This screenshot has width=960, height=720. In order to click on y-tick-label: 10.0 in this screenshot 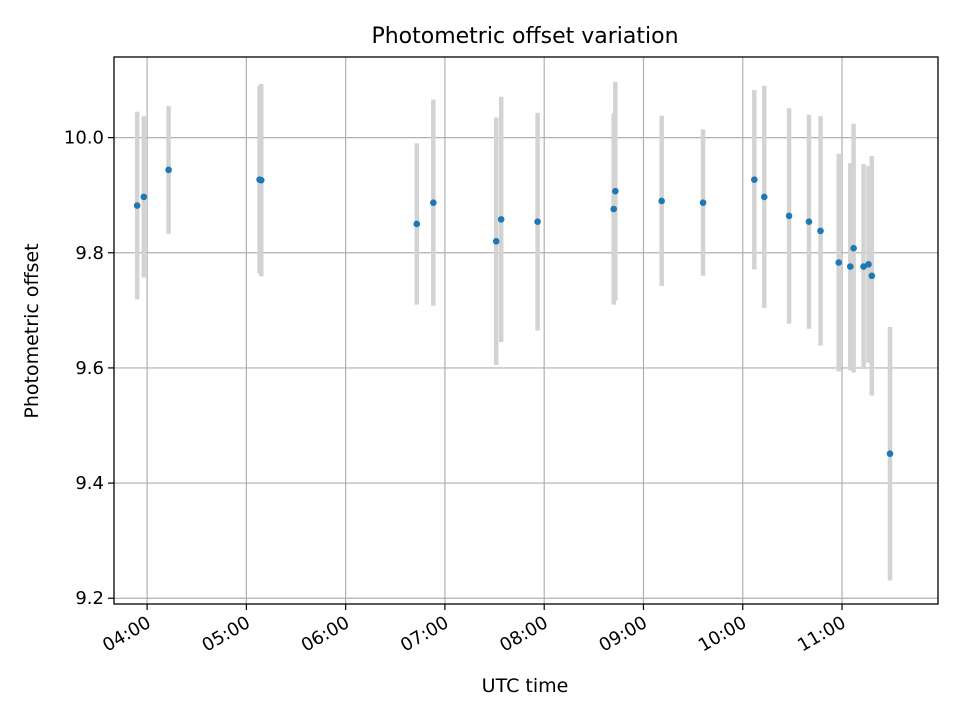, I will do `click(84, 138)`.